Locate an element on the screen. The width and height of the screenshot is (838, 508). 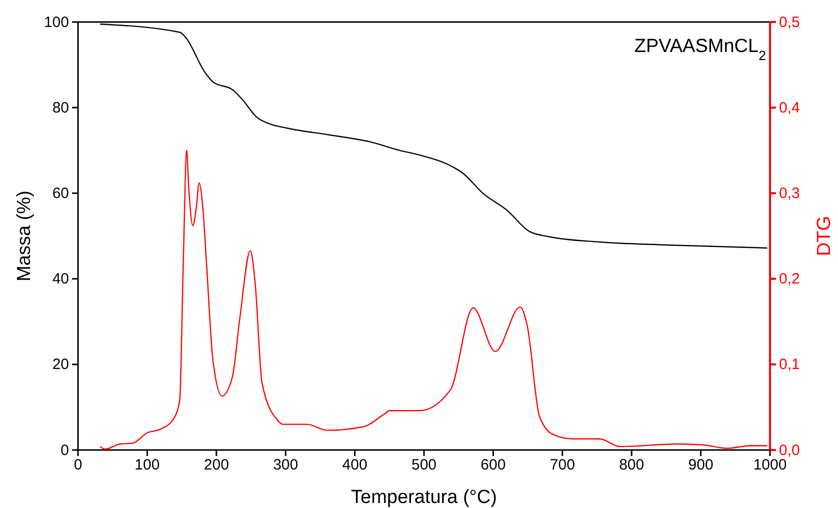
y2-tick-label: 0,5 is located at coordinates (789, 22).